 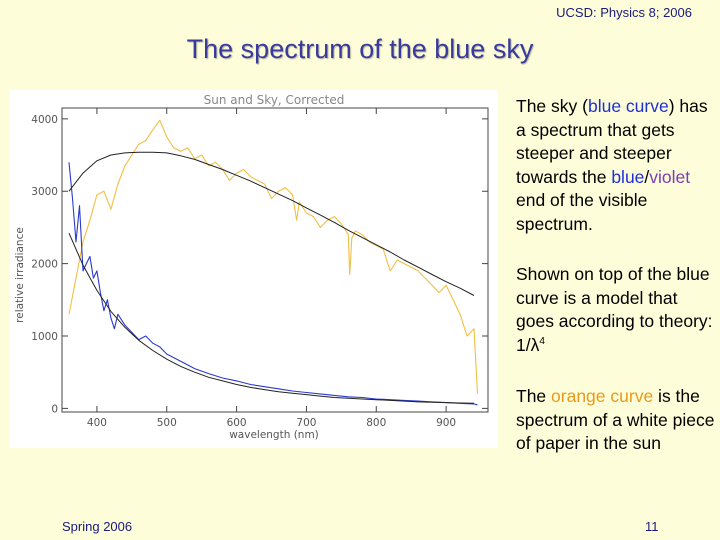 I want to click on y-tick-label: 2000, so click(x=44, y=265).